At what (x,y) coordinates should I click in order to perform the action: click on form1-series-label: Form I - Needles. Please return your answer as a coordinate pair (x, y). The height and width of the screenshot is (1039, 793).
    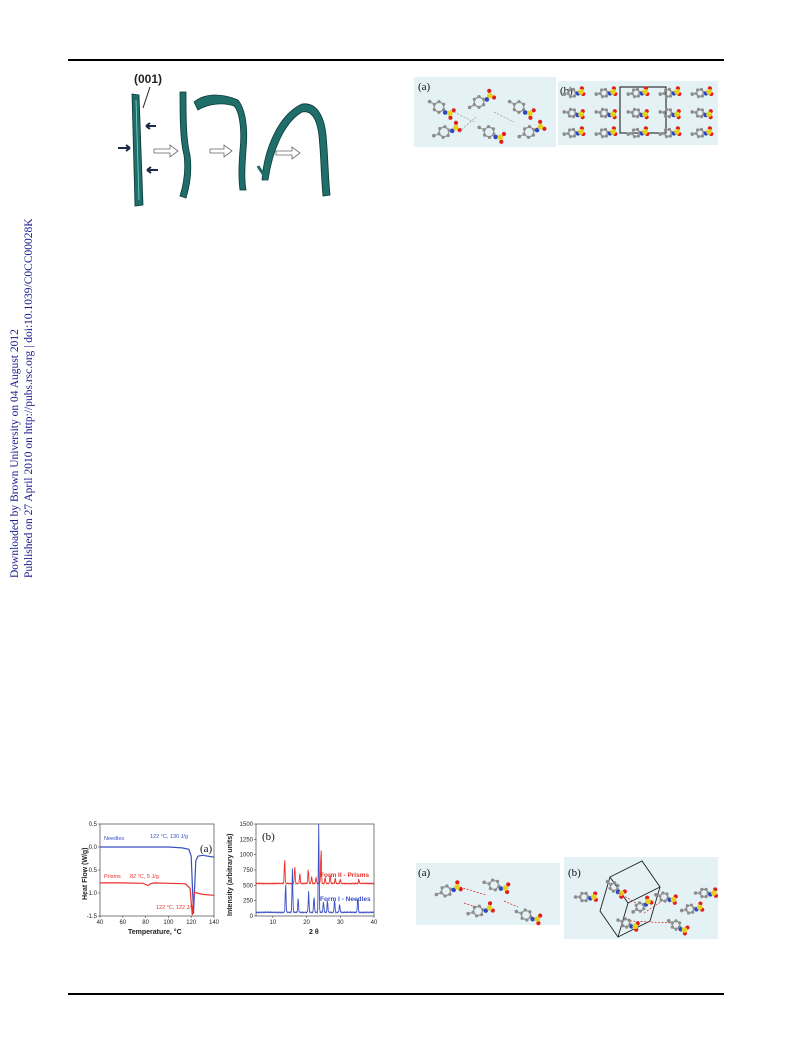
    Looking at the image, I should click on (345, 899).